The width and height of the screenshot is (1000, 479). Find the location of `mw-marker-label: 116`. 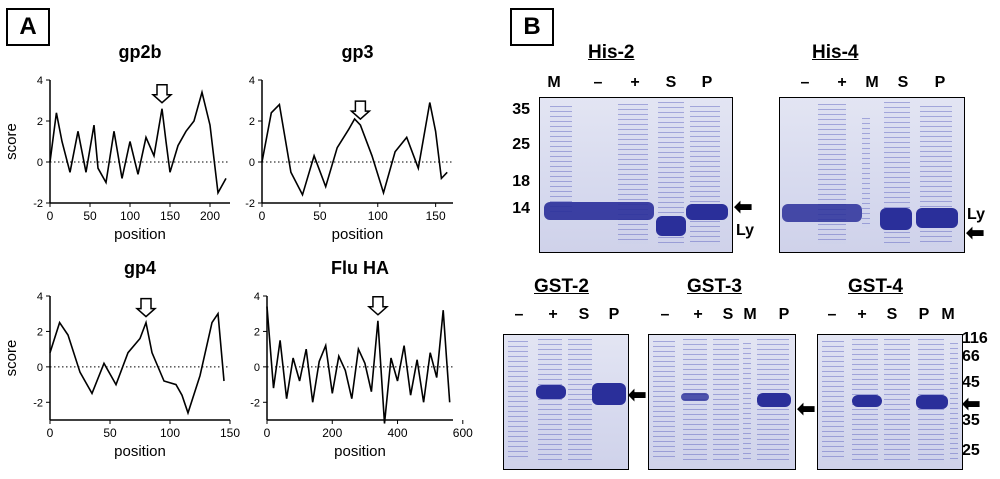

mw-marker-label: 116 is located at coordinates (975, 338).